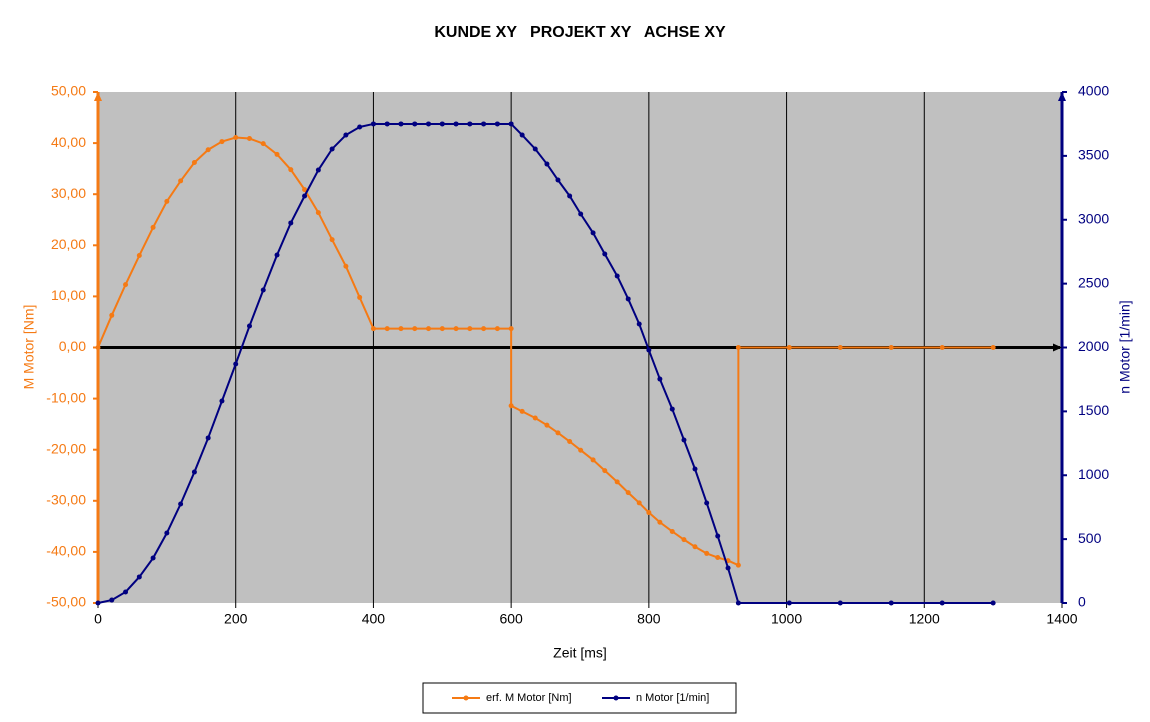 The width and height of the screenshot is (1150, 722). I want to click on chart-title: KUNDE XY PROJEKT XY ACHSE XY, so click(580, 32).